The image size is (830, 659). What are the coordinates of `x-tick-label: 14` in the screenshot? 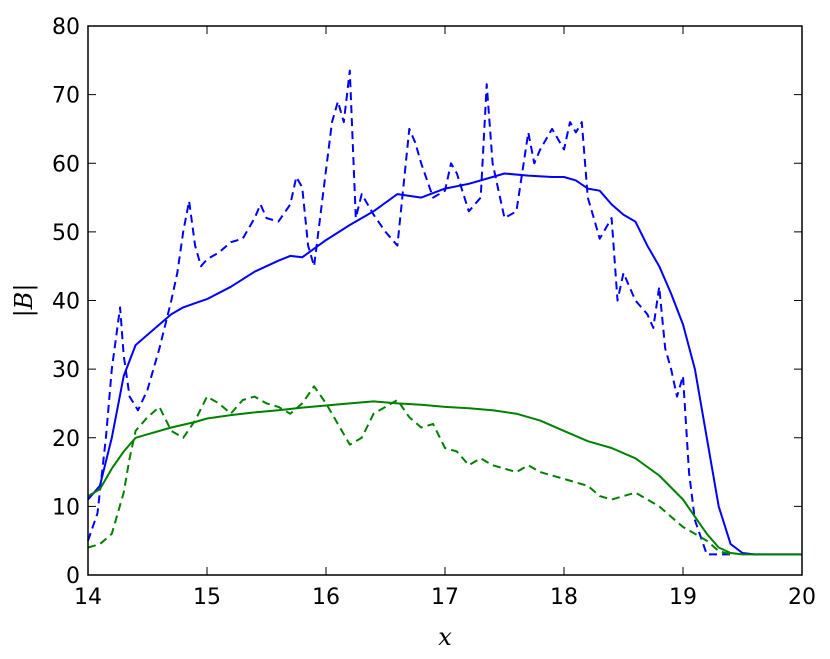 It's located at (88, 597).